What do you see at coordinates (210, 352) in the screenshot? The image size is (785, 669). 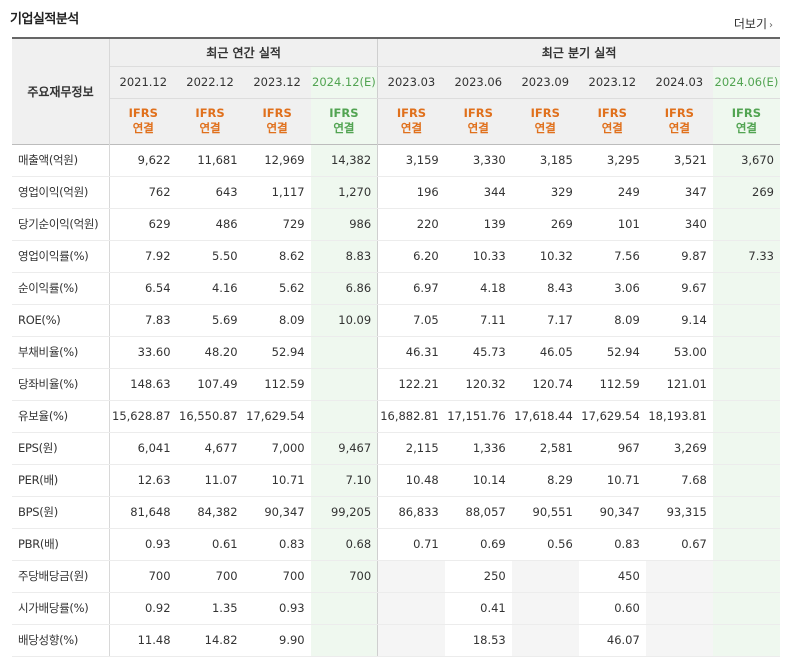 I see `table-cell: 48.20` at bounding box center [210, 352].